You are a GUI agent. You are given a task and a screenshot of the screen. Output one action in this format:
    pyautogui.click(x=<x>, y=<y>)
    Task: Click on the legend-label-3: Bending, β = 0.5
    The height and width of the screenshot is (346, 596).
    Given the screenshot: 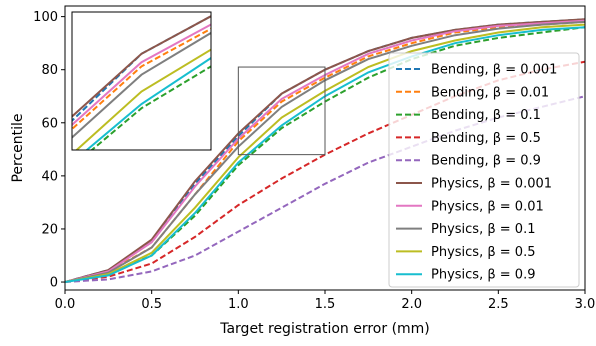 What is the action you would take?
    pyautogui.click(x=486, y=138)
    